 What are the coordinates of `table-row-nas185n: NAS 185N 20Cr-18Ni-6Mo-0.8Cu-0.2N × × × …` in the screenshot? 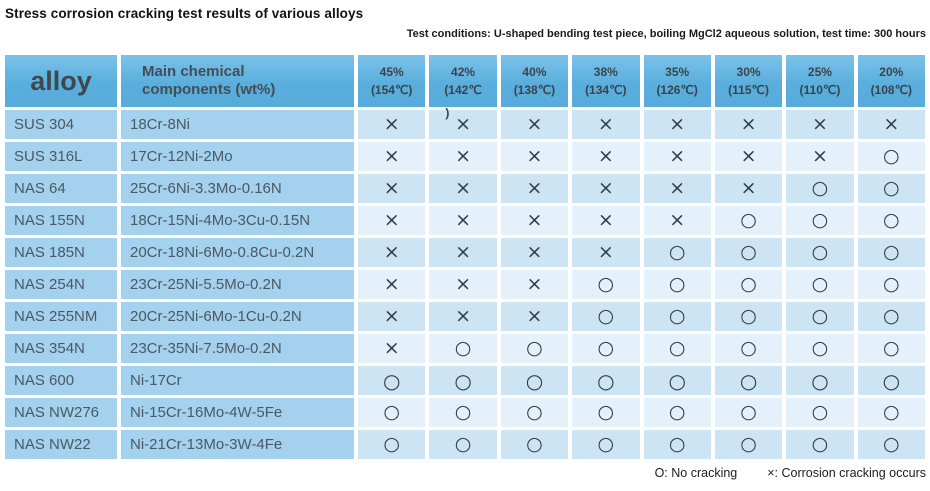 It's located at (465, 252).